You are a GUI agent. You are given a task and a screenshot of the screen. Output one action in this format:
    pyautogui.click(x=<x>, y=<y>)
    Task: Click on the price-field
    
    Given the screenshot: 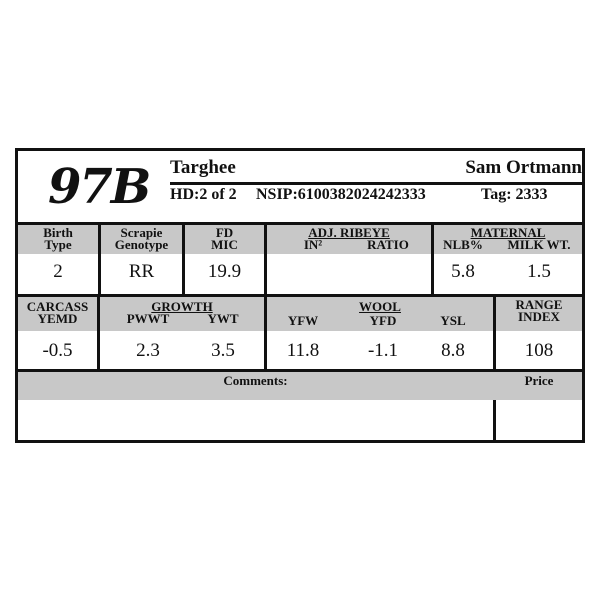 What is the action you would take?
    pyautogui.click(x=539, y=421)
    